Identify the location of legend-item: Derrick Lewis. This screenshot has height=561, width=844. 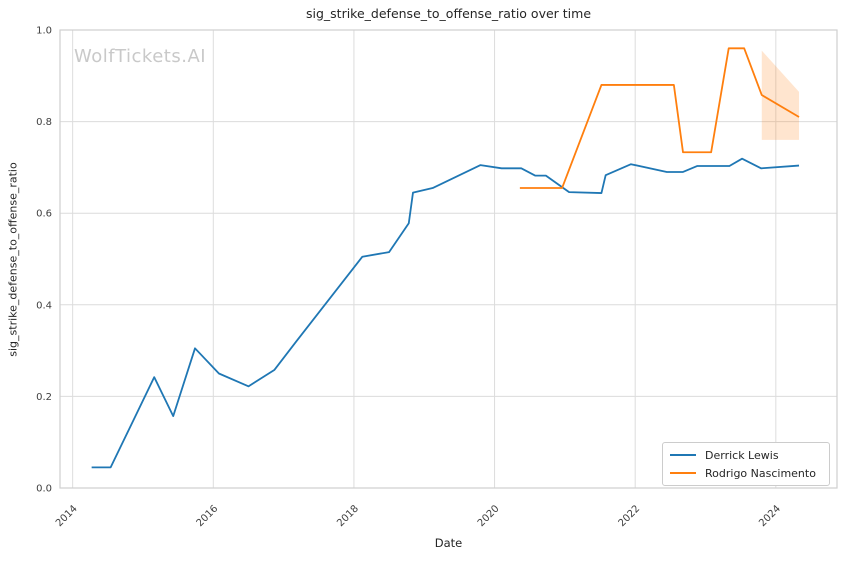
(745, 455).